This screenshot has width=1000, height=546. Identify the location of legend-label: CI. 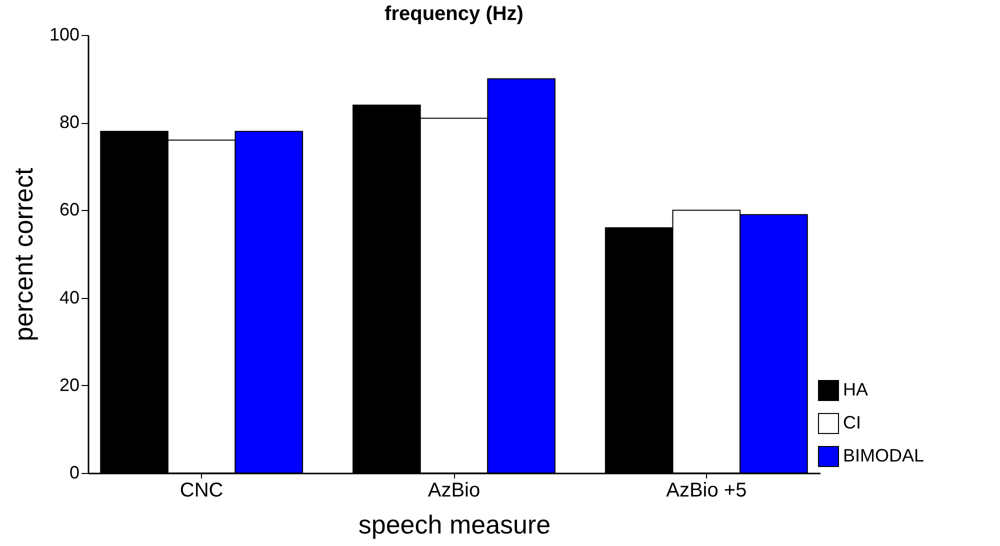
(852, 422).